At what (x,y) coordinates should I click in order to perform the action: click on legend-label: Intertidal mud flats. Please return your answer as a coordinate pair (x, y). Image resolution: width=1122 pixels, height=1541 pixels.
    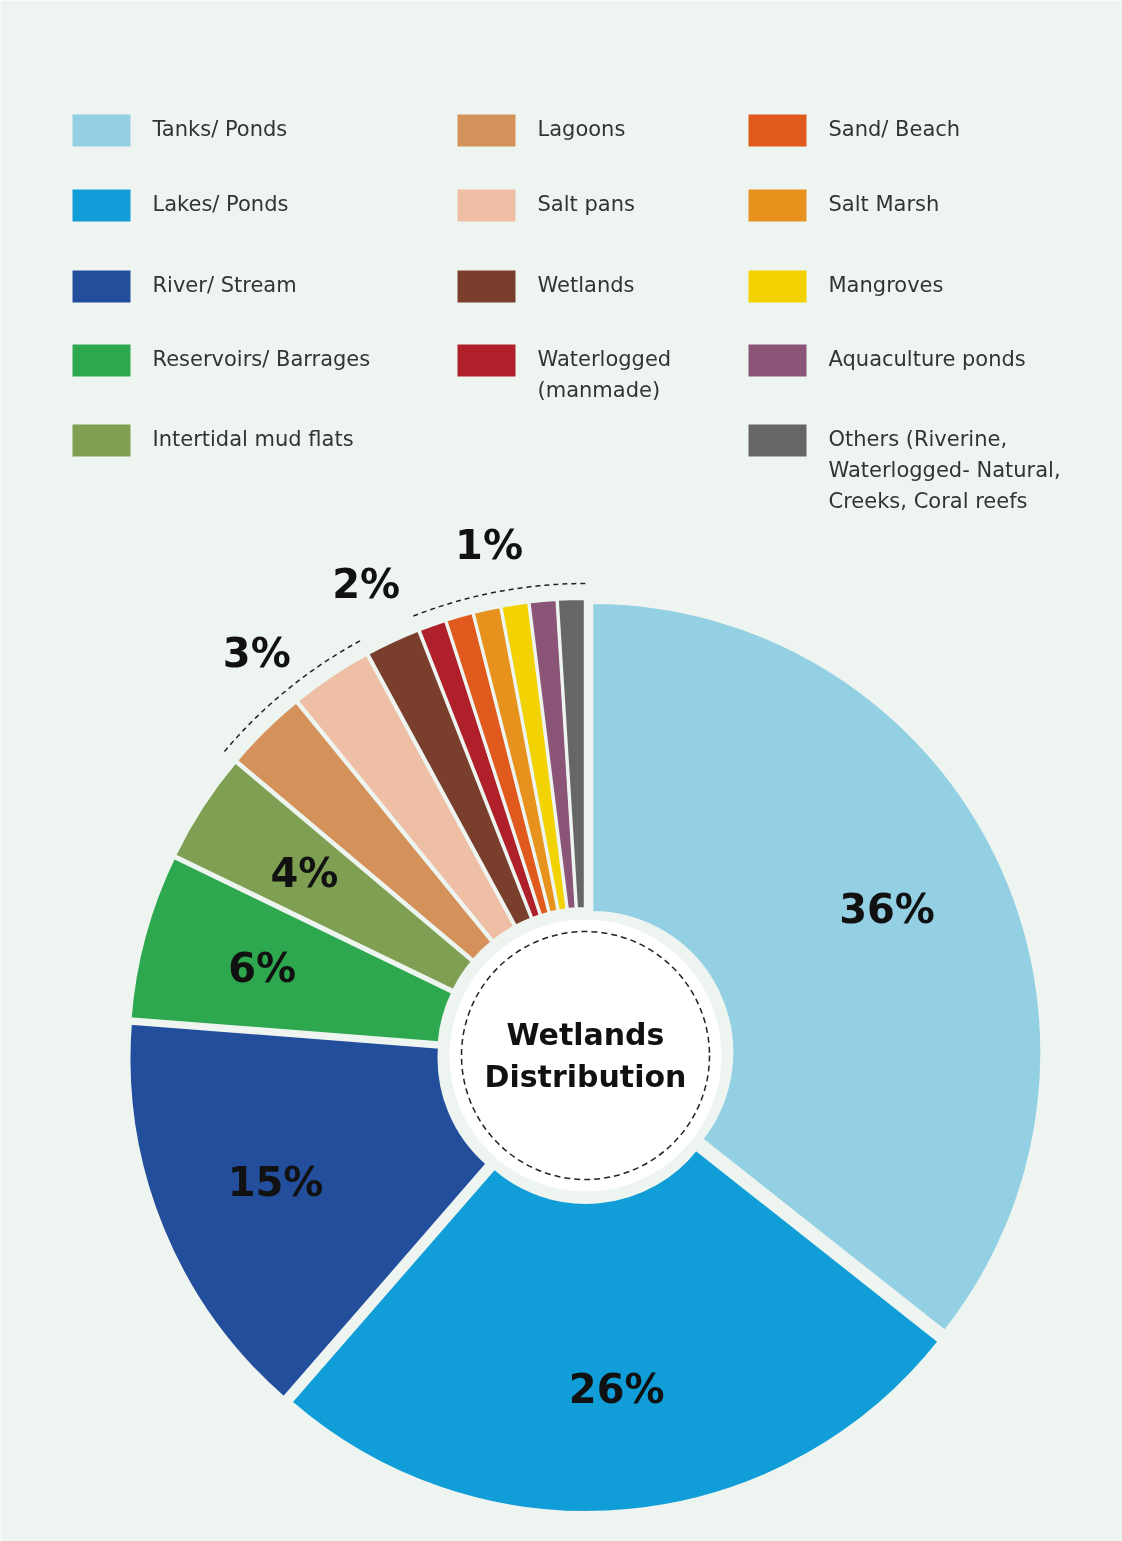
    Looking at the image, I should click on (253, 438).